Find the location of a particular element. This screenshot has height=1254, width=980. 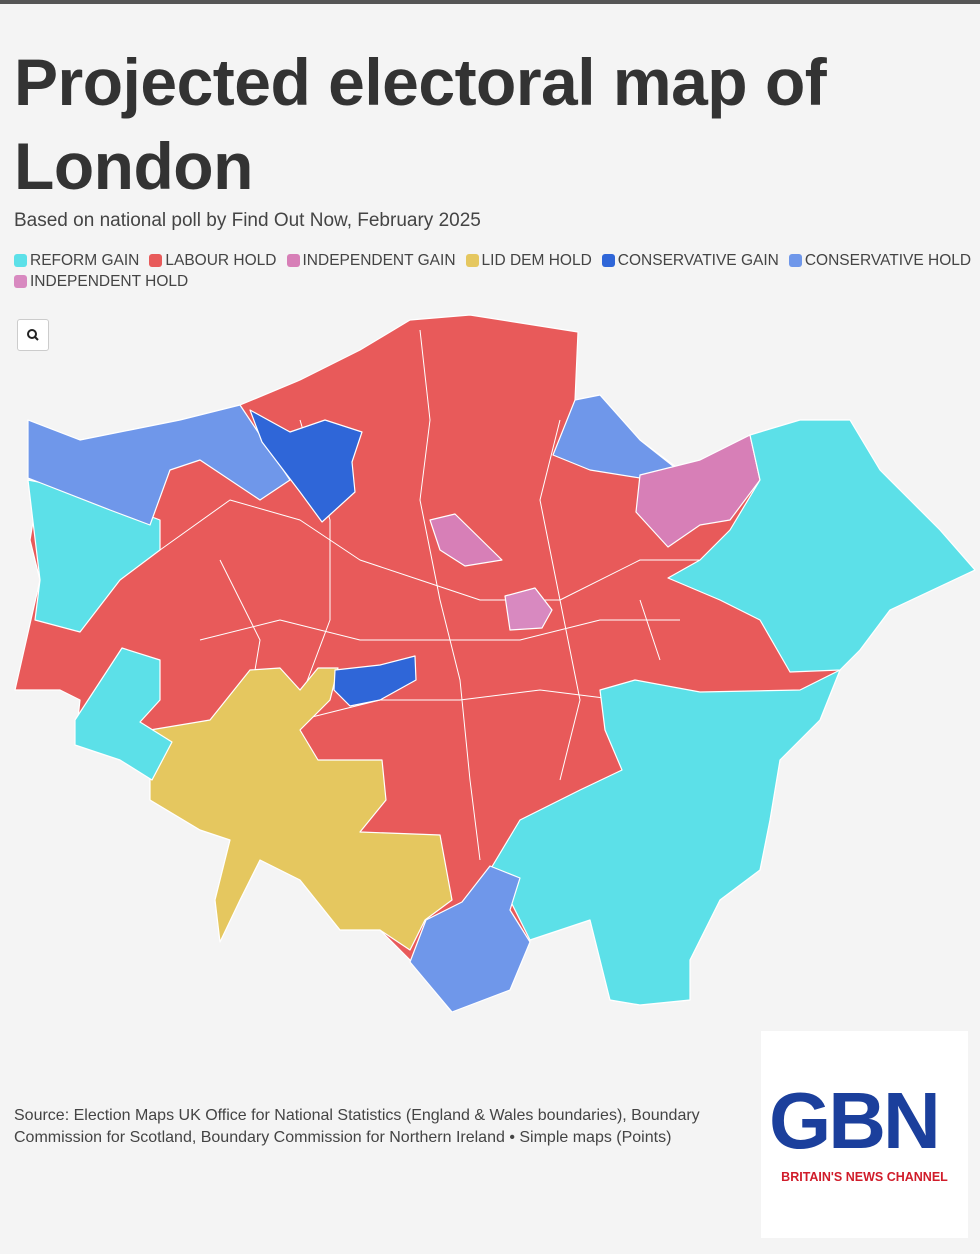

legend-item: CONSERVATIVE GAIN is located at coordinates (690, 260).